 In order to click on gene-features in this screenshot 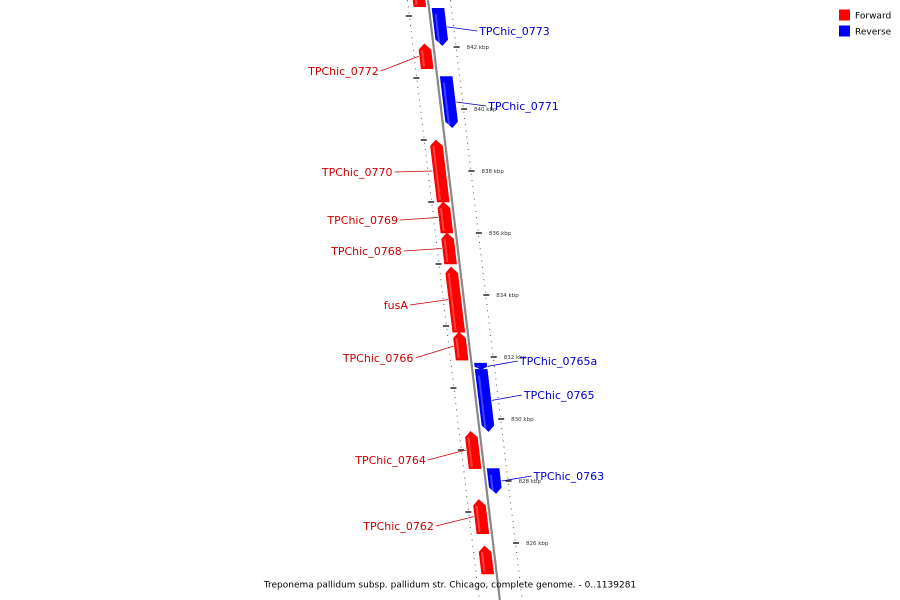, I will do `click(457, 287)`.